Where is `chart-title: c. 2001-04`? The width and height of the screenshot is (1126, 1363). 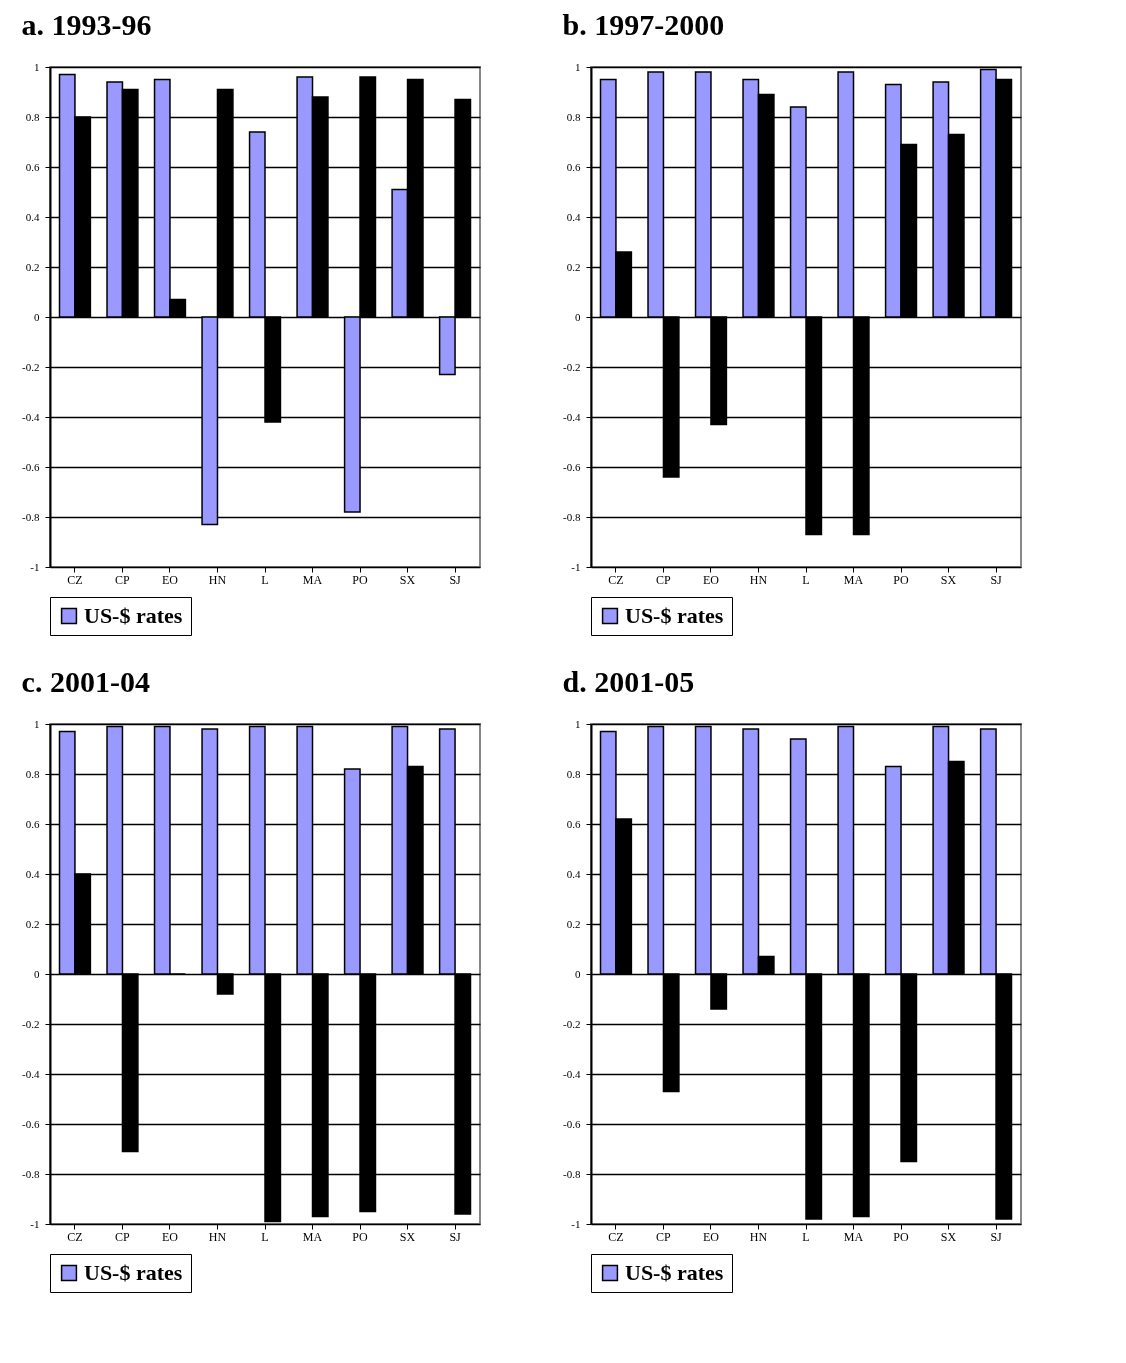 chart-title: c. 2001-04 is located at coordinates (85, 681).